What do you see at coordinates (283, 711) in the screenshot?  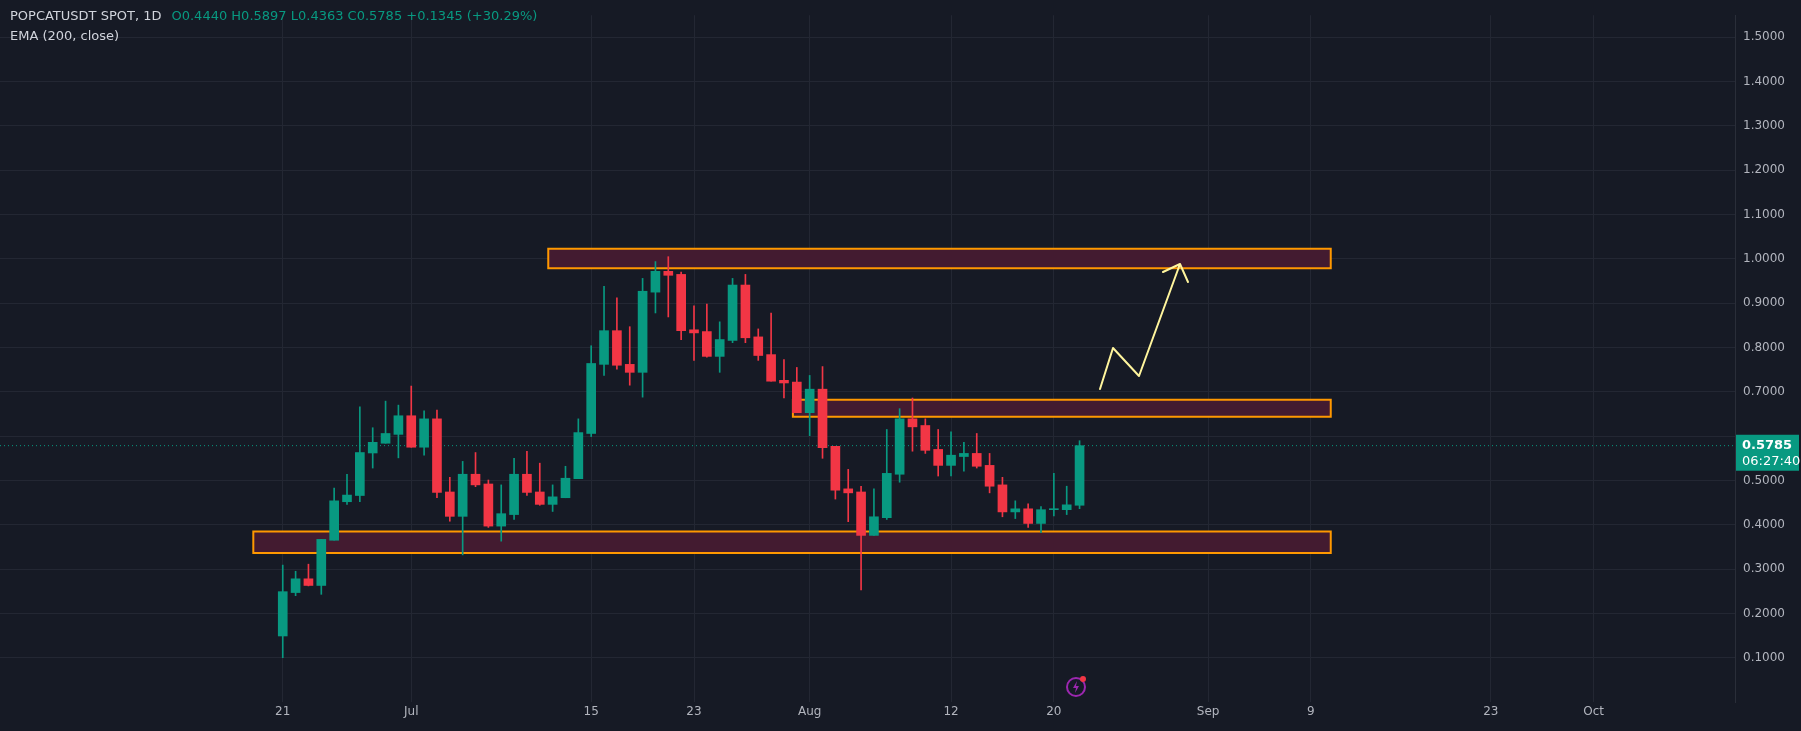 I see `x-tick-label: 21` at bounding box center [283, 711].